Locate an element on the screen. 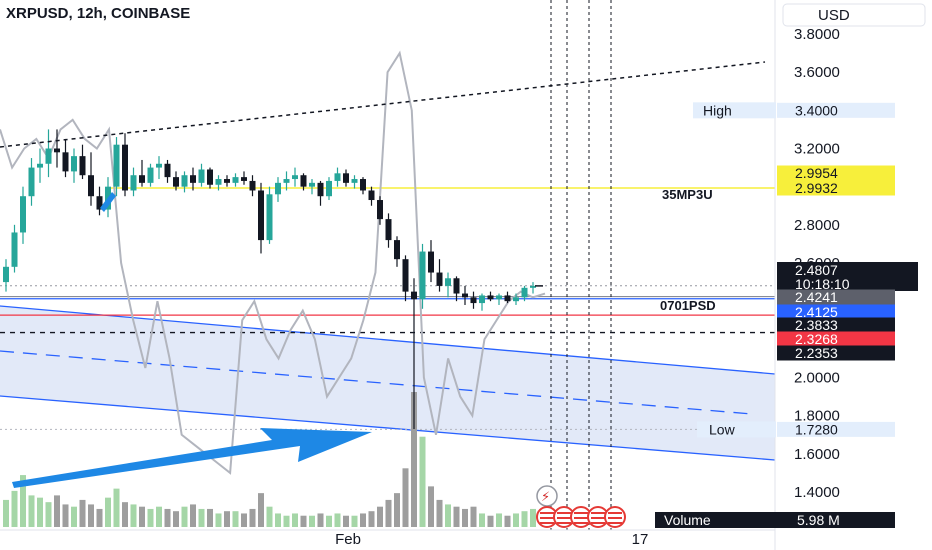 The height and width of the screenshot is (550, 932). blue-arrow is located at coordinates (192, 458).